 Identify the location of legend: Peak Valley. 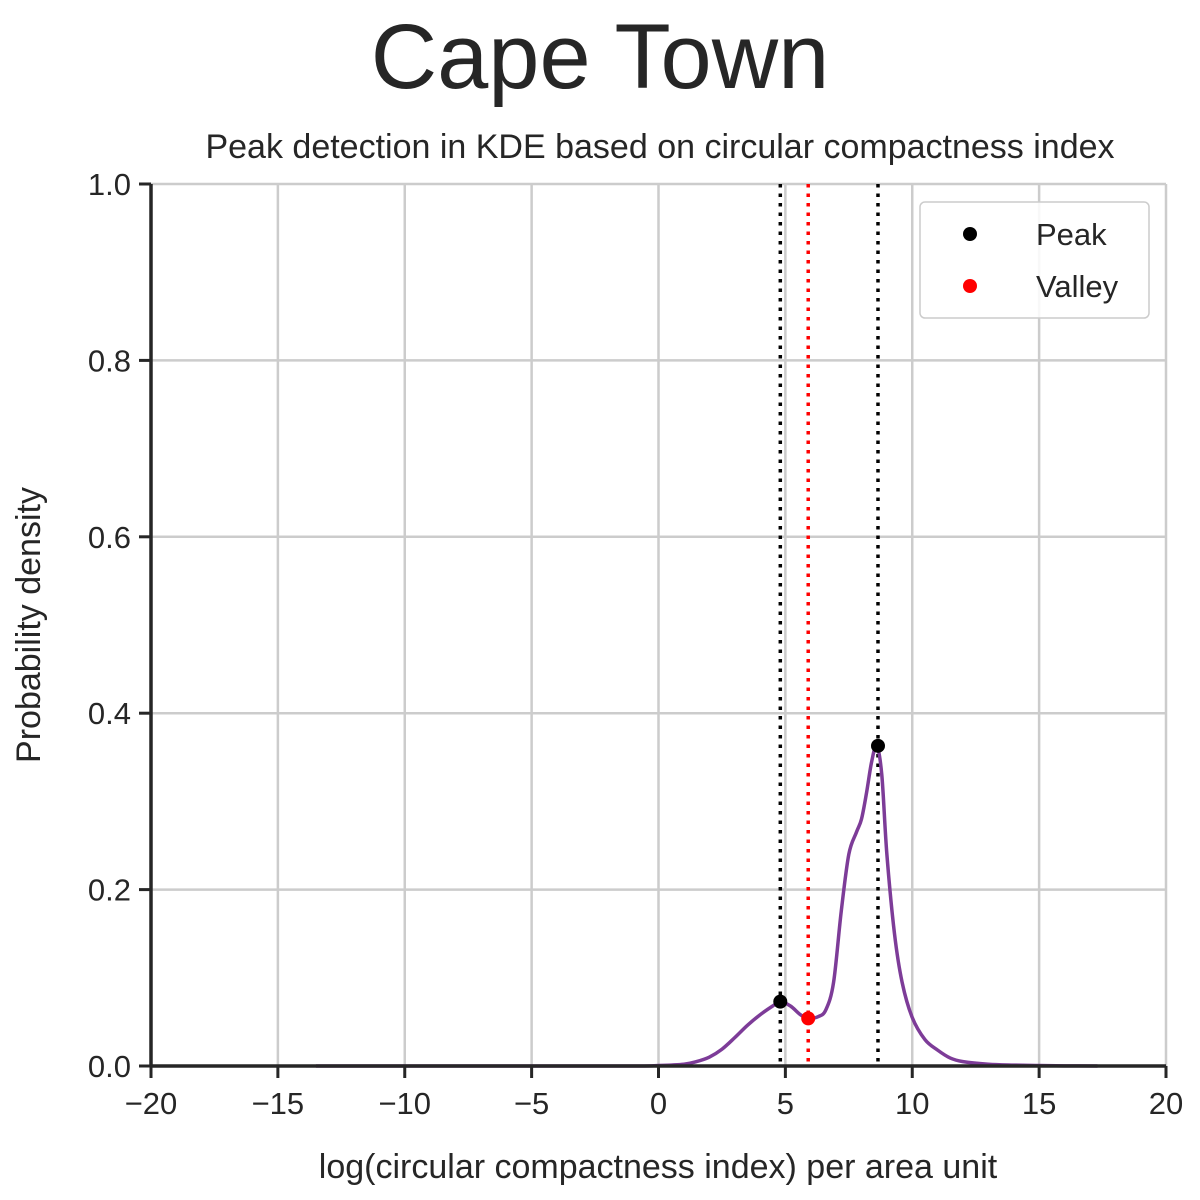
(1034, 260).